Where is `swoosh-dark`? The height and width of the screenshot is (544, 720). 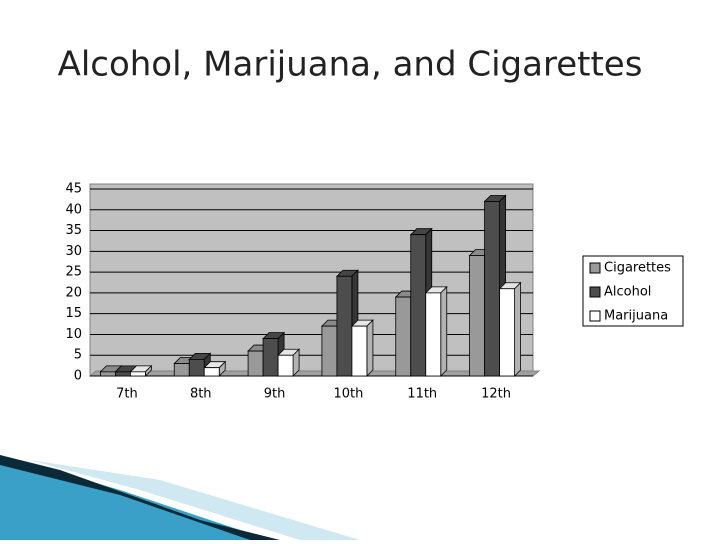
swoosh-dark is located at coordinates (140, 497).